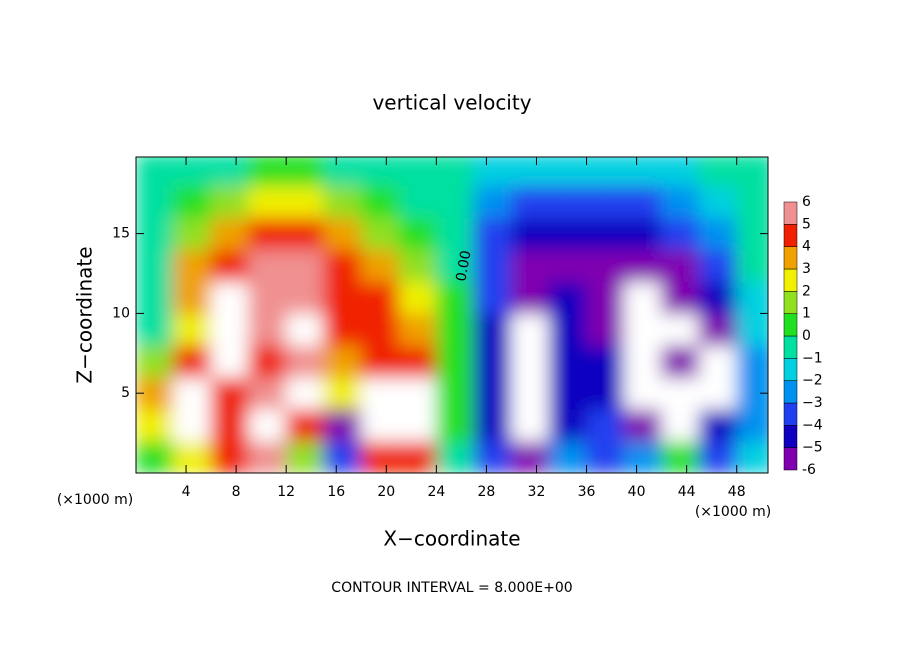  I want to click on x-axis-label: X−coordinate, so click(451, 539).